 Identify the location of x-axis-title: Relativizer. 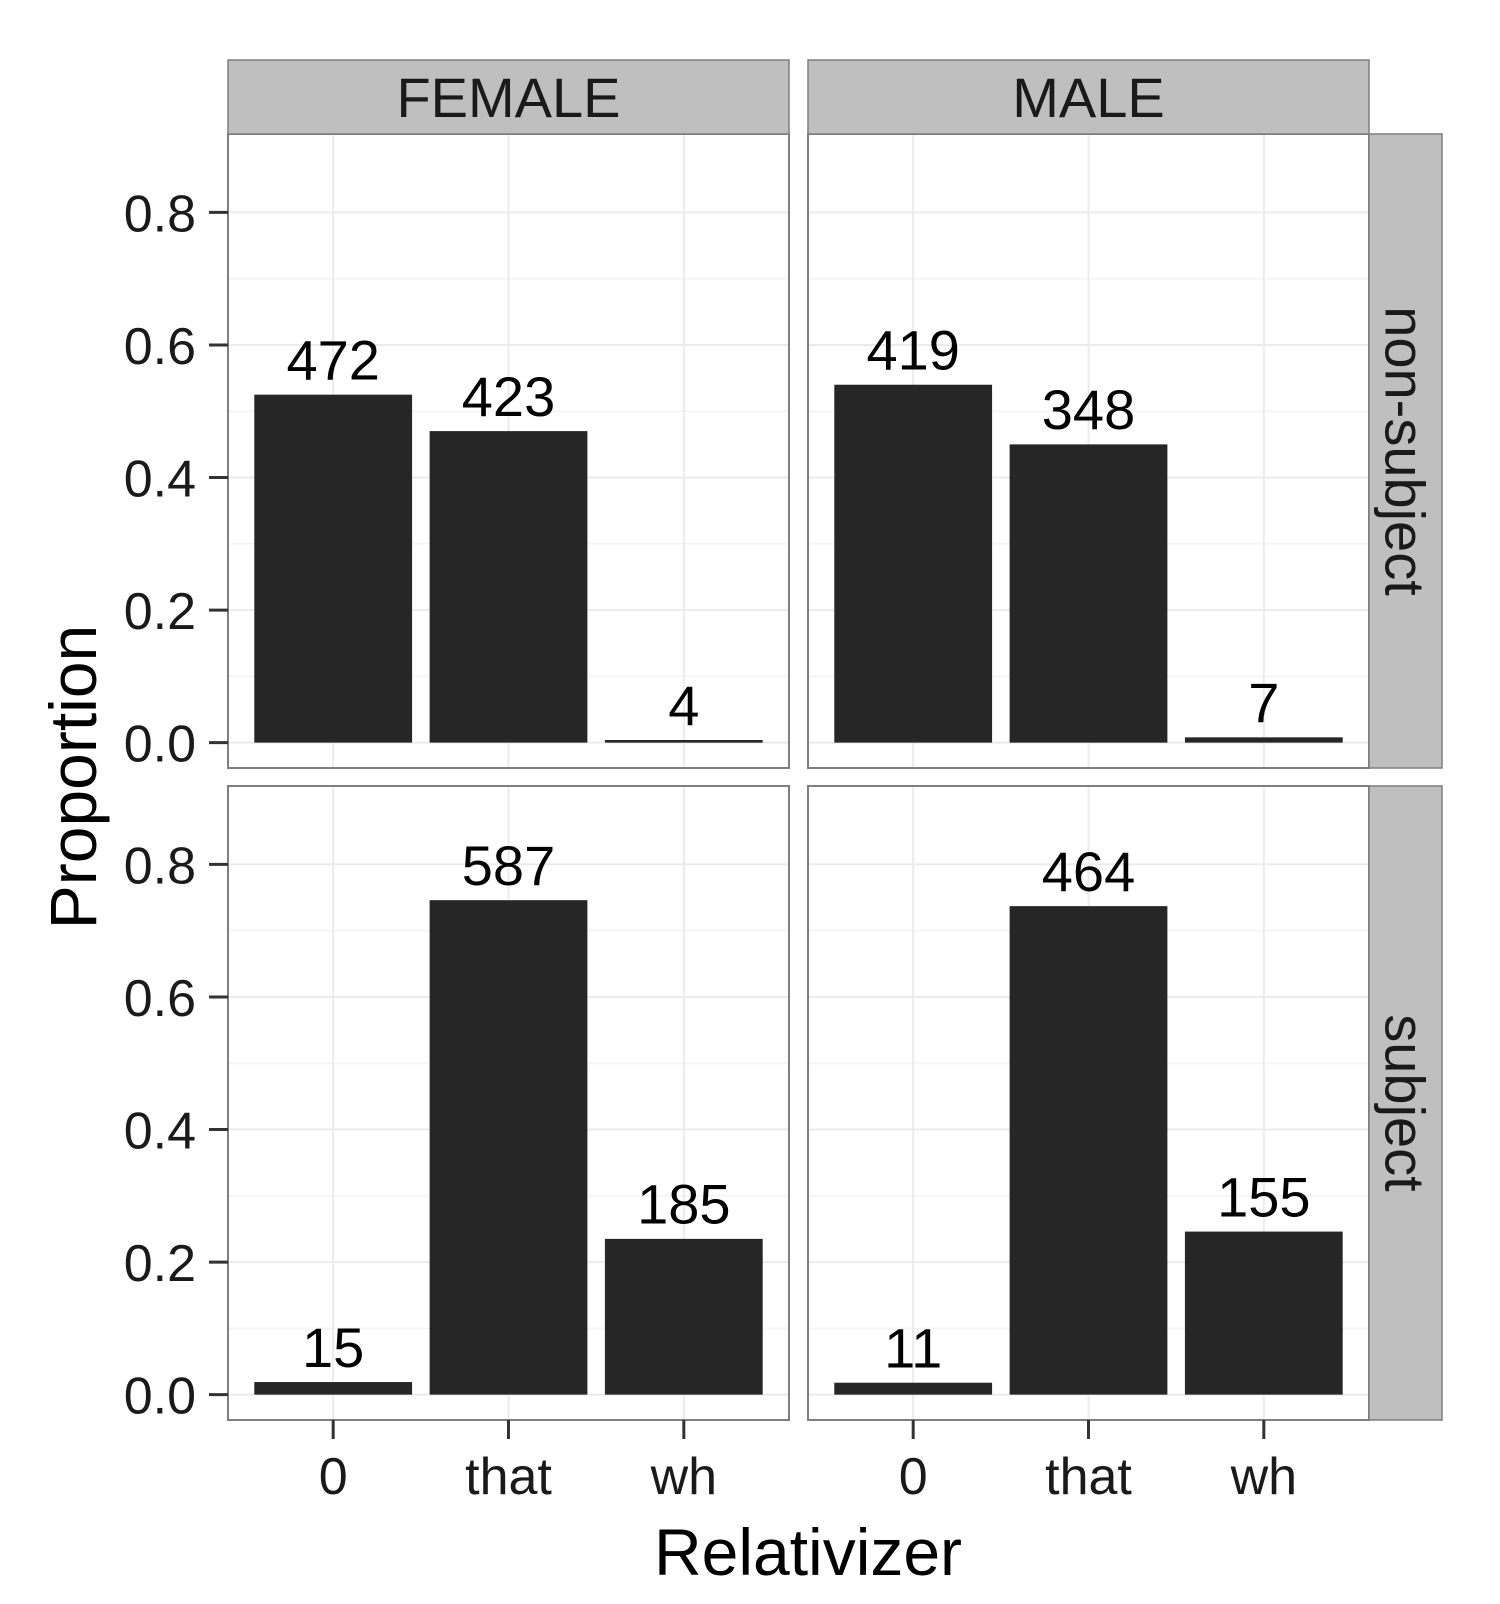
(808, 1552).